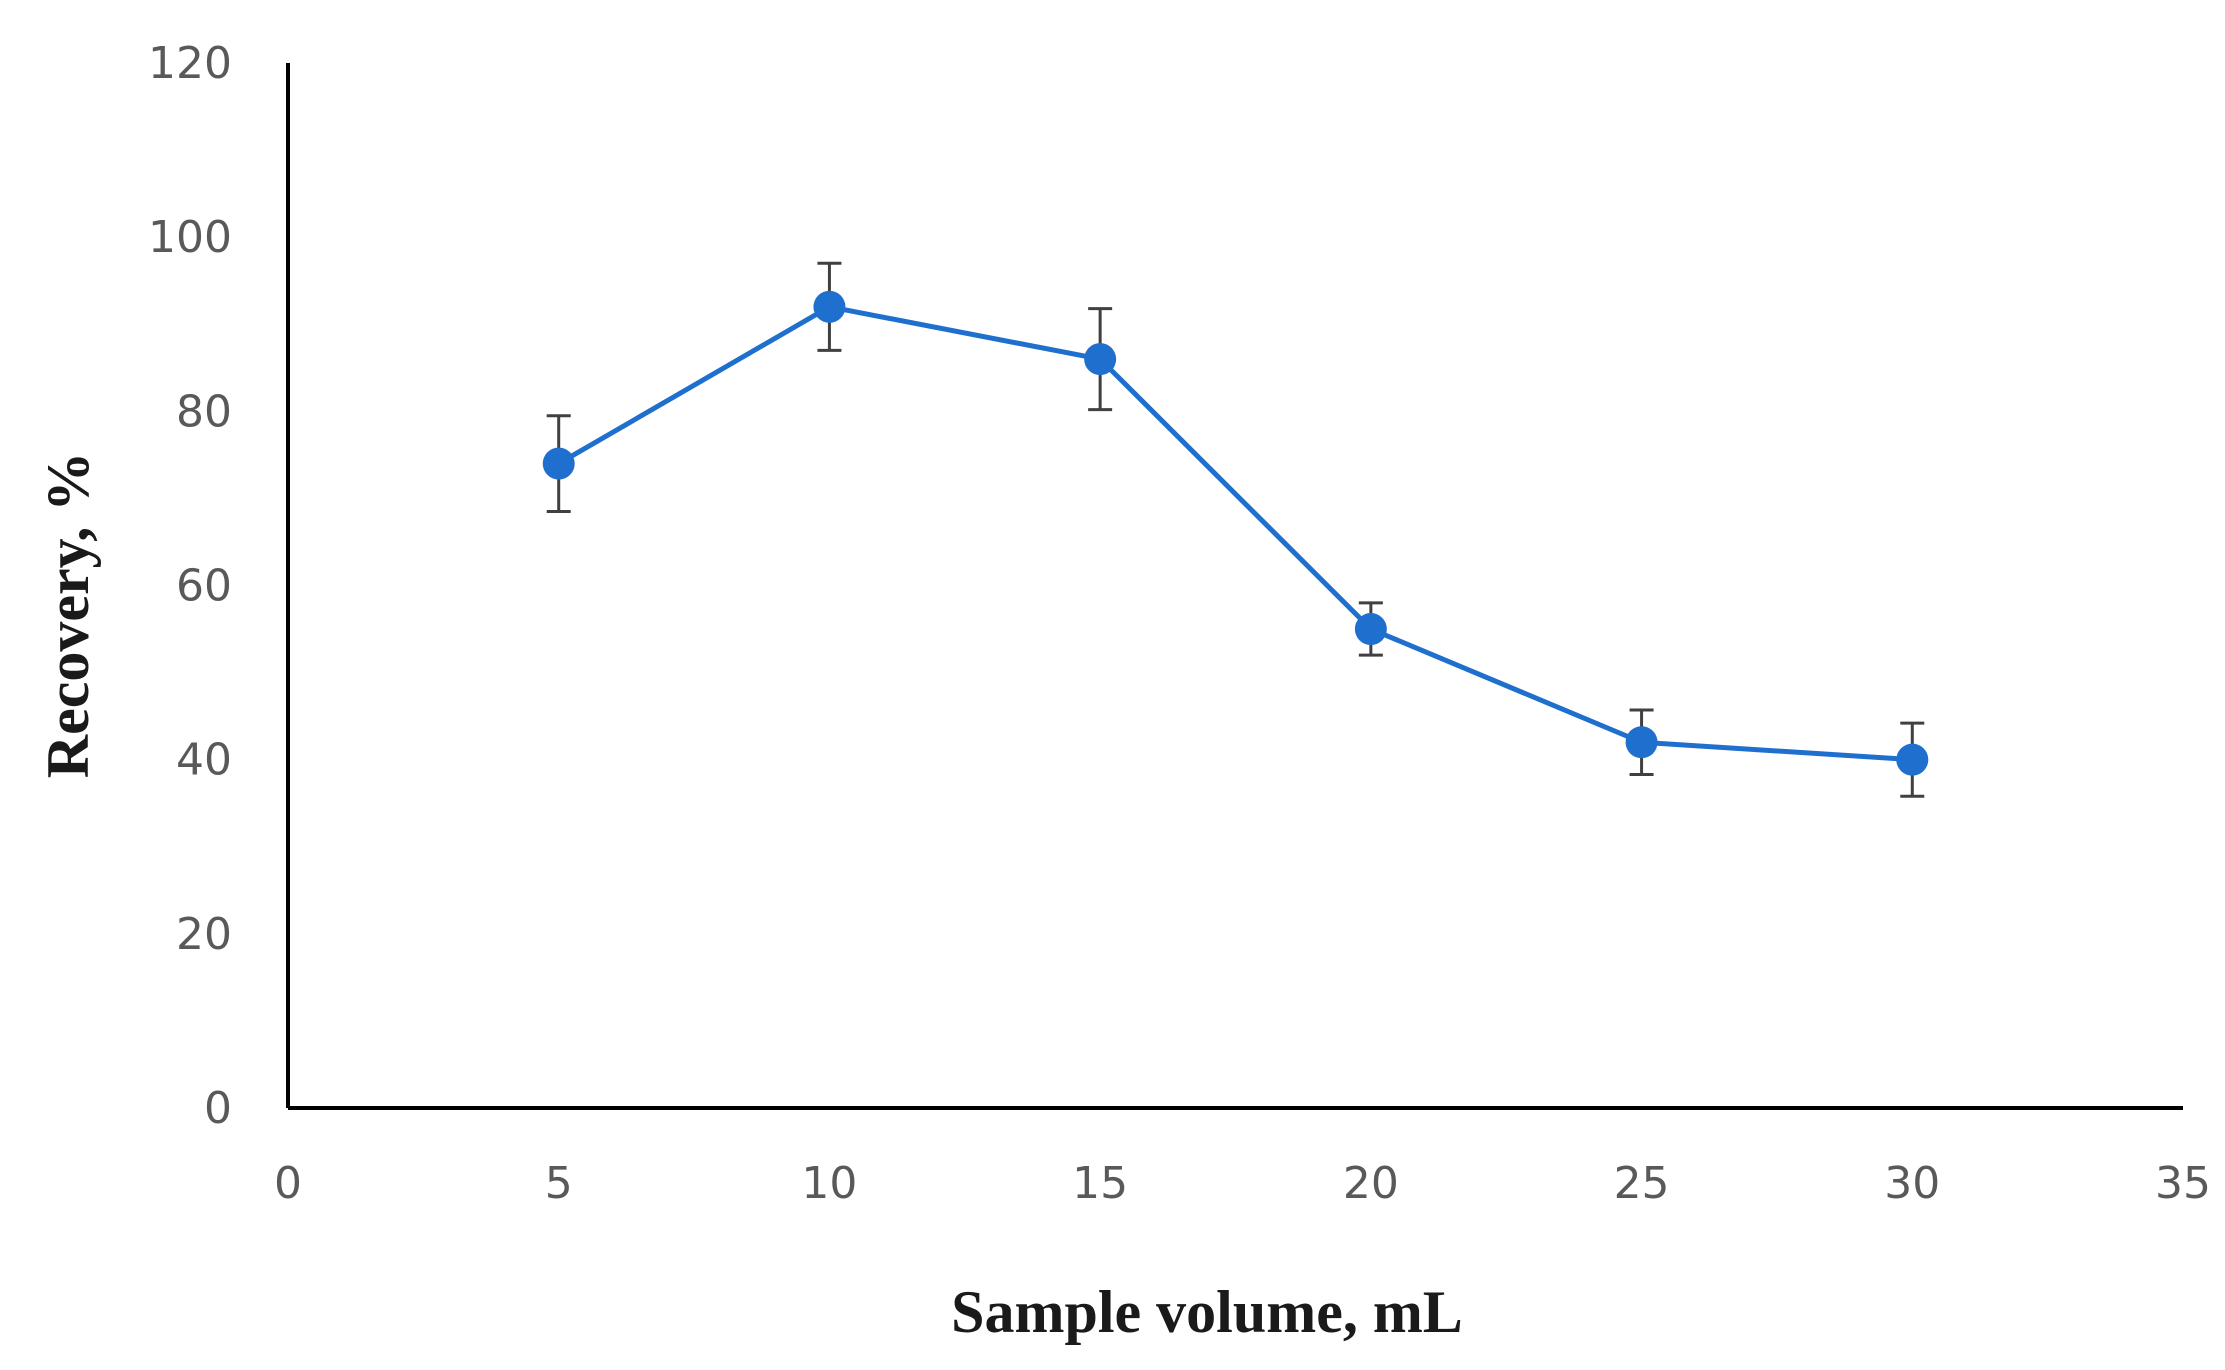 The image size is (2225, 1370). I want to click on x-tick-label: 0, so click(288, 1183).